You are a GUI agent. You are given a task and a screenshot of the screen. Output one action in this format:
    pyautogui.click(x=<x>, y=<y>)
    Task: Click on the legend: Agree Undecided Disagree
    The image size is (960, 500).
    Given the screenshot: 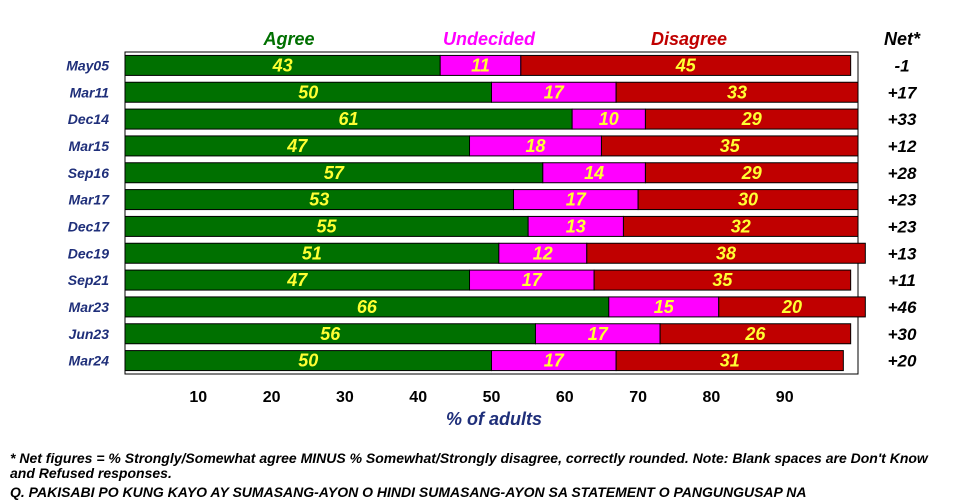 What is the action you would take?
    pyautogui.click(x=494, y=39)
    